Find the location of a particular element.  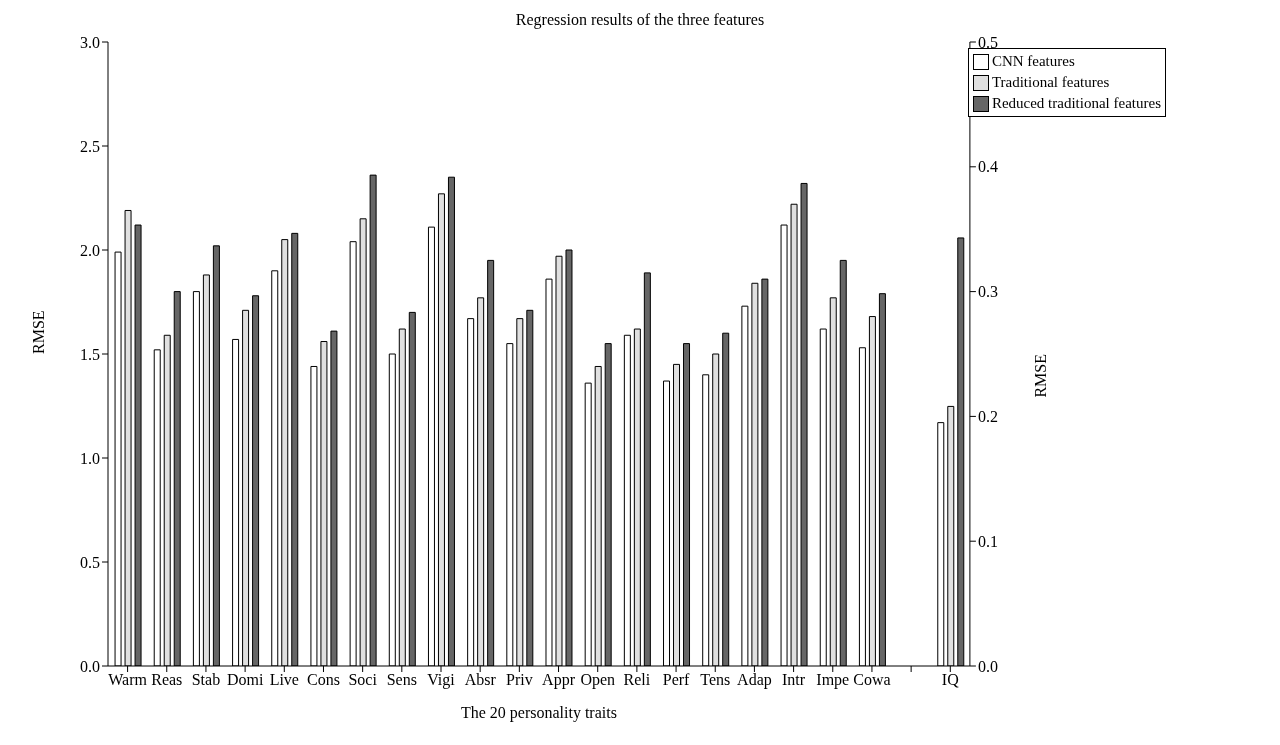

x-tick-label: Stab is located at coordinates (206, 680).